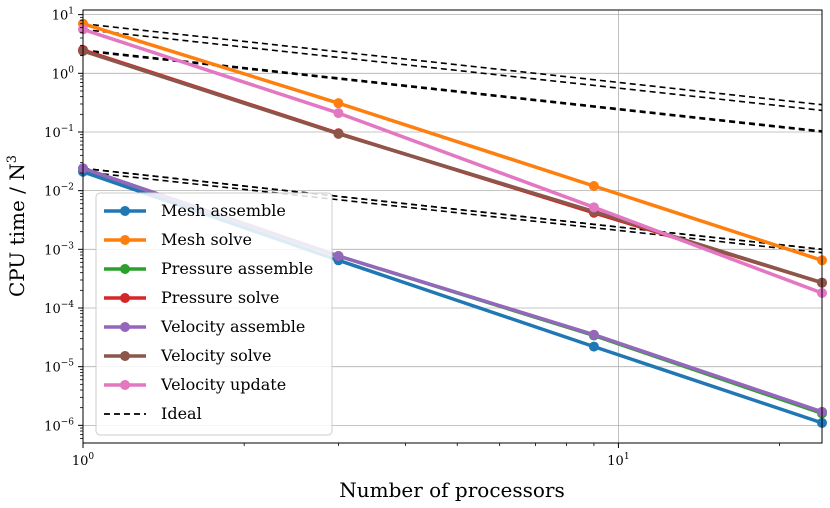 Image resolution: width=830 pixels, height=508 pixels. Describe the element at coordinates (232, 326) in the screenshot. I see `legend-label: Velocity assemble` at that location.